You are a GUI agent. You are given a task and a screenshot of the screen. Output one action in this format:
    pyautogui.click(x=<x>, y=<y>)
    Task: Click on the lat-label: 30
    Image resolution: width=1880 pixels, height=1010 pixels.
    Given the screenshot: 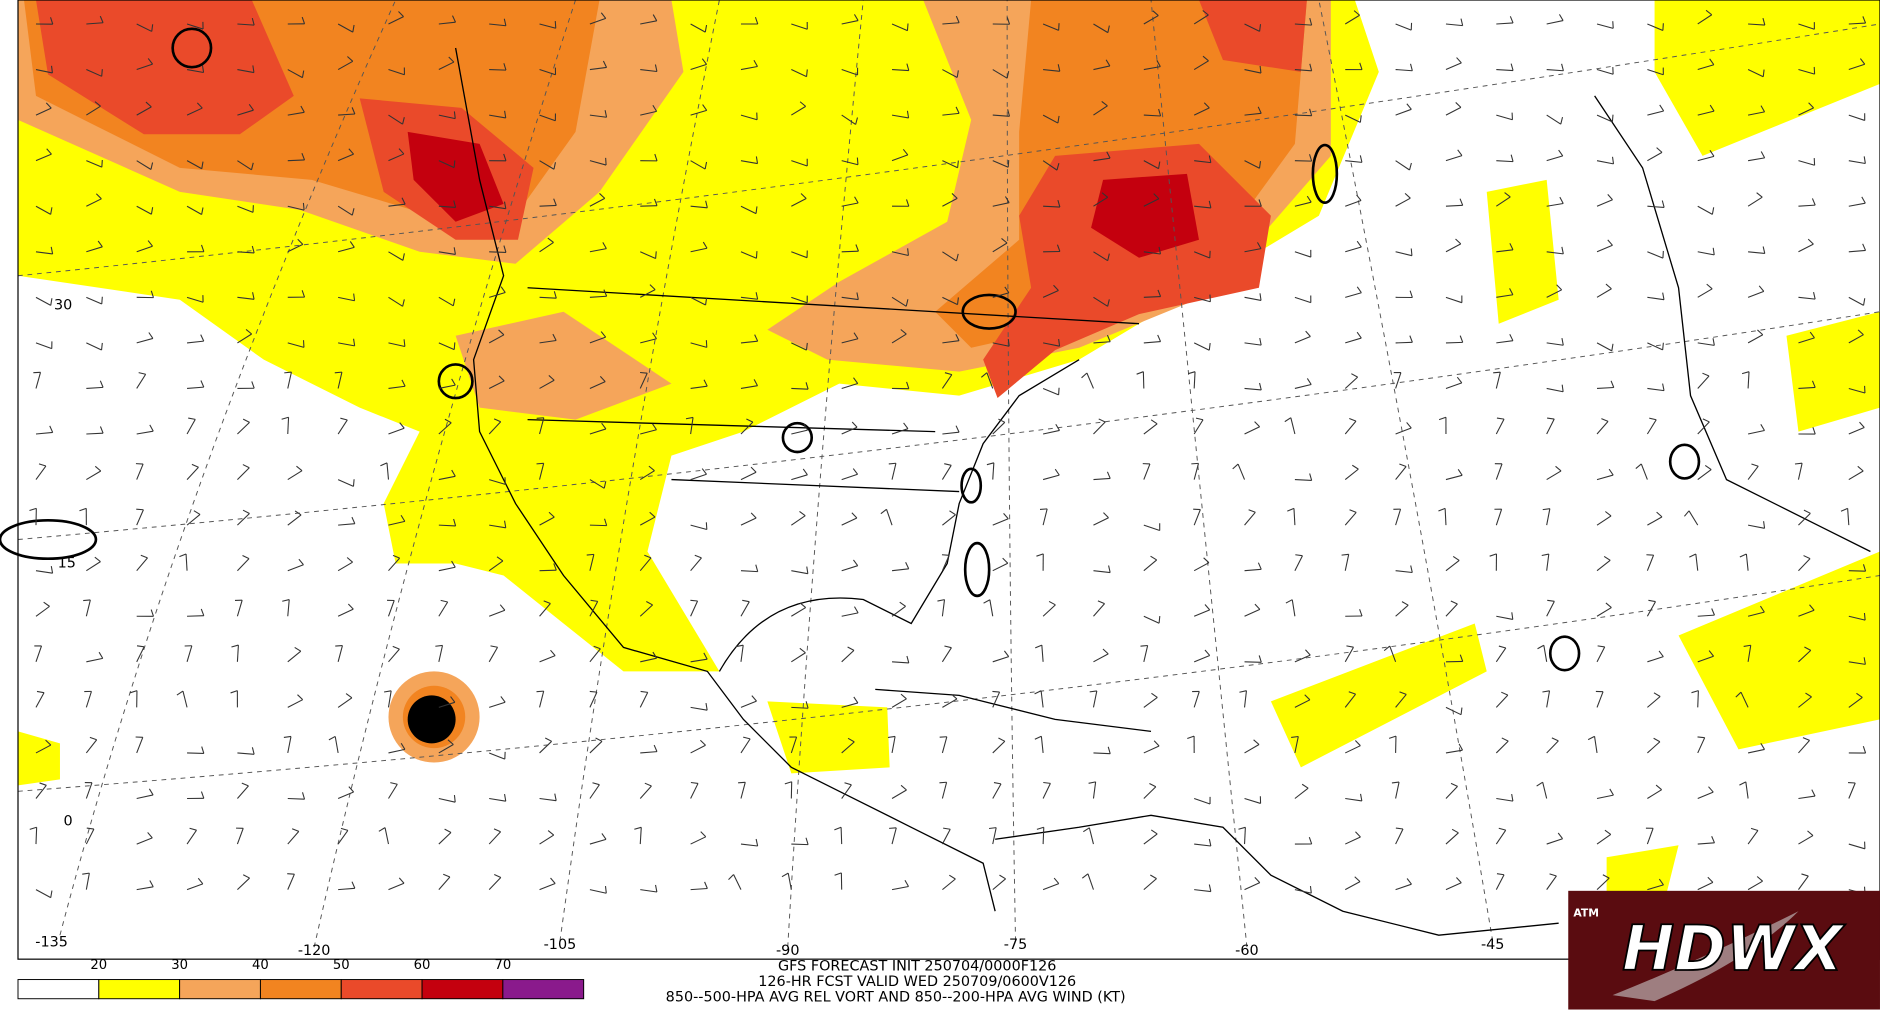 What is the action you would take?
    pyautogui.click(x=63, y=306)
    